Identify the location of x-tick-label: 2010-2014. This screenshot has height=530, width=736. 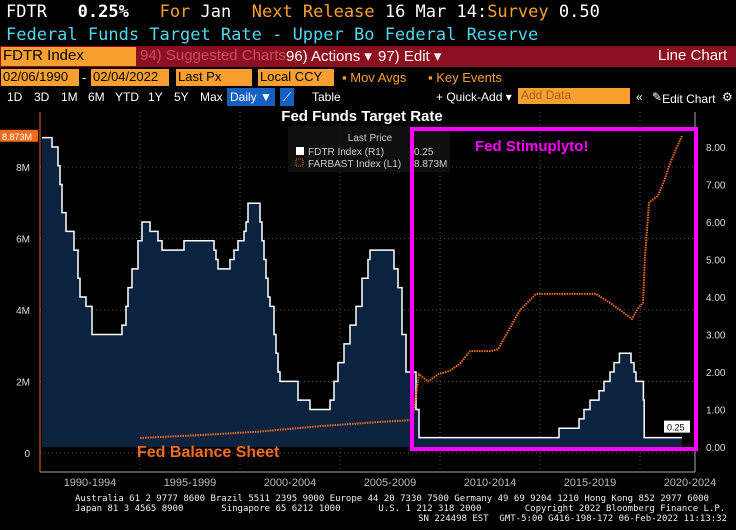
(490, 483).